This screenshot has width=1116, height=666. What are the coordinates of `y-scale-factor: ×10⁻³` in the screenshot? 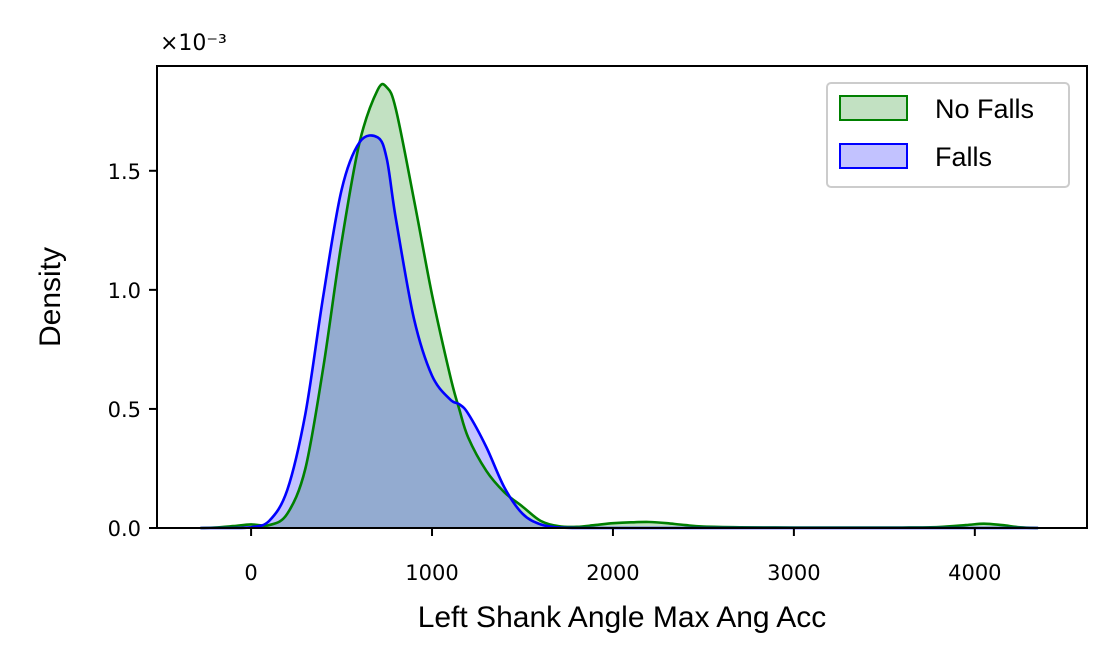 It's located at (193, 43).